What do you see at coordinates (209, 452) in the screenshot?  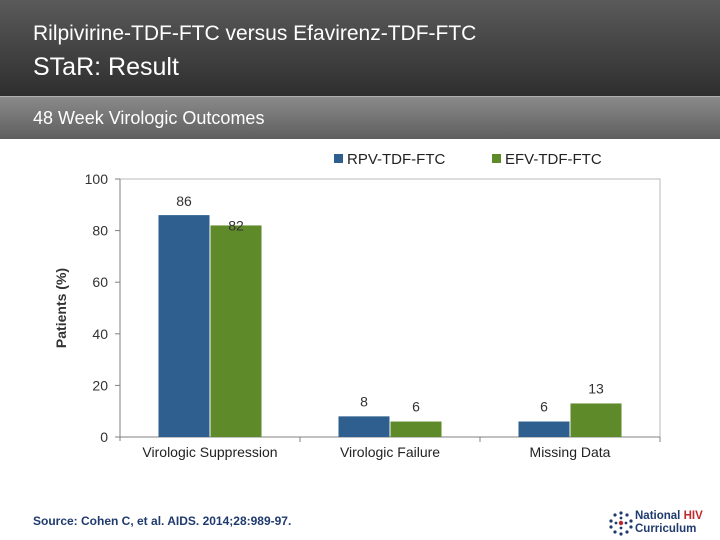 I see `x-category-label: Virologic Suppression` at bounding box center [209, 452].